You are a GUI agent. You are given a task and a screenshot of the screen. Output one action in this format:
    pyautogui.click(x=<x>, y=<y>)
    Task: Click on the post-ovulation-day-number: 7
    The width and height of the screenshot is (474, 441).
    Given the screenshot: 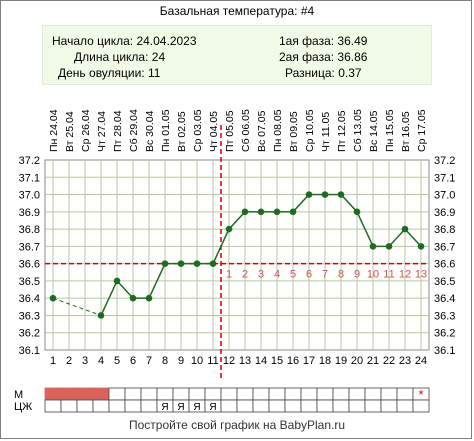 What is the action you would take?
    pyautogui.click(x=325, y=275)
    